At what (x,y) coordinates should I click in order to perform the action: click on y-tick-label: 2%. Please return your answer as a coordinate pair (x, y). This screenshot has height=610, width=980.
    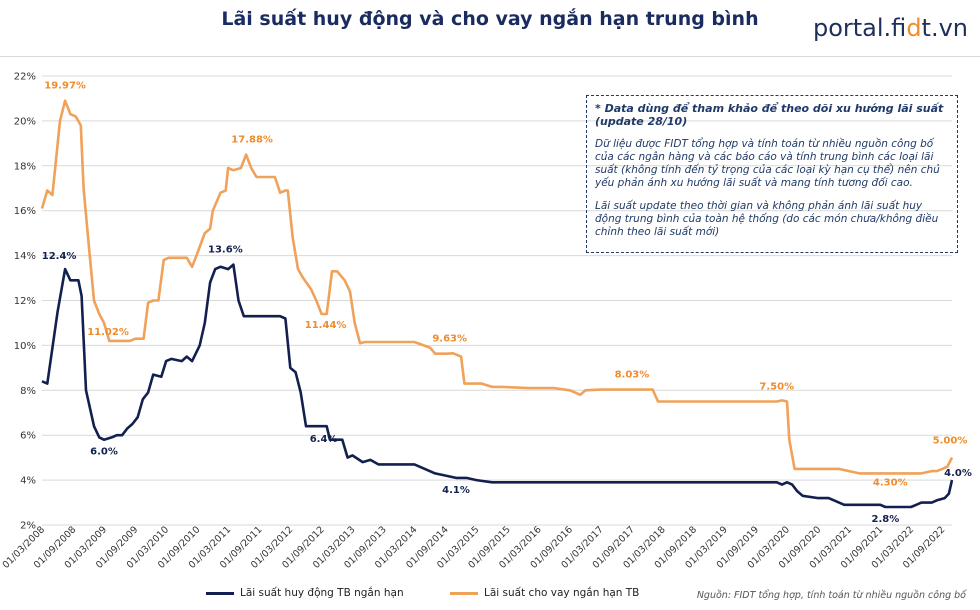
    Looking at the image, I should click on (28, 526).